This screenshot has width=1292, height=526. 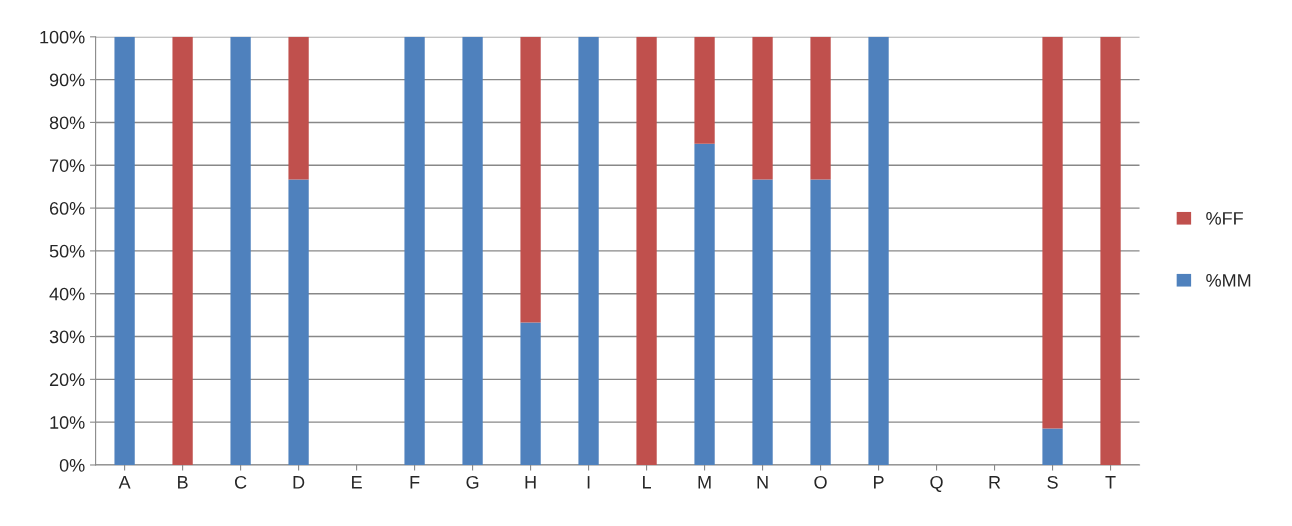 What do you see at coordinates (67, 208) in the screenshot?
I see `y-tick-label: 60%` at bounding box center [67, 208].